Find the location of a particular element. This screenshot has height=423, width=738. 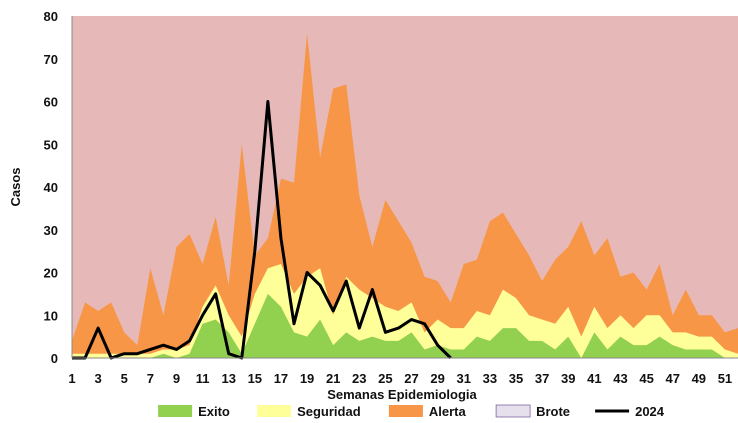

y-tick-label: 20 is located at coordinates (51, 273).